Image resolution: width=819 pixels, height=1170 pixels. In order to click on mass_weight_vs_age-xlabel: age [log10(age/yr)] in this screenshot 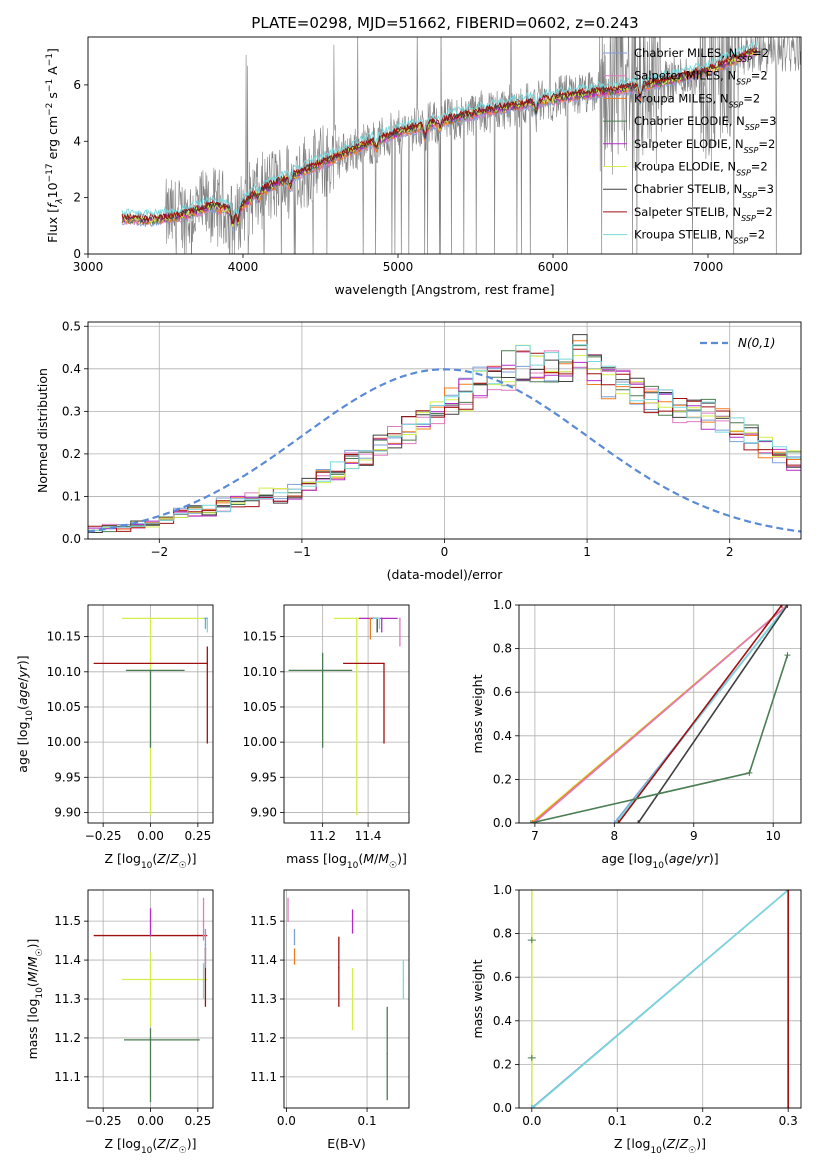, I will do `click(659, 861)`.